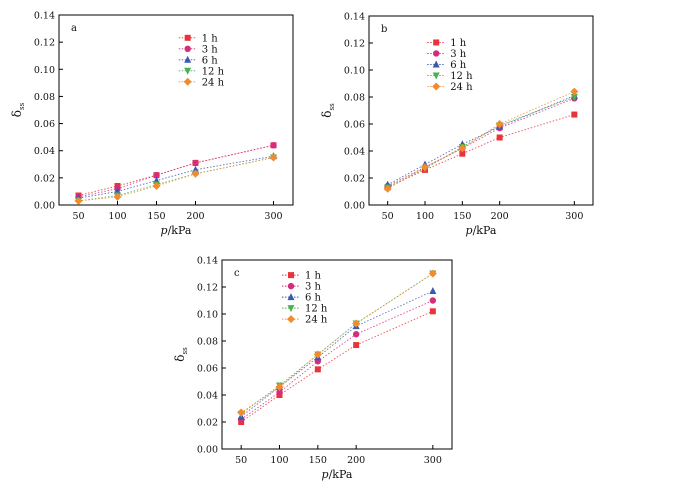 The width and height of the screenshot is (694, 482). I want to click on panel-label: a, so click(74, 28).